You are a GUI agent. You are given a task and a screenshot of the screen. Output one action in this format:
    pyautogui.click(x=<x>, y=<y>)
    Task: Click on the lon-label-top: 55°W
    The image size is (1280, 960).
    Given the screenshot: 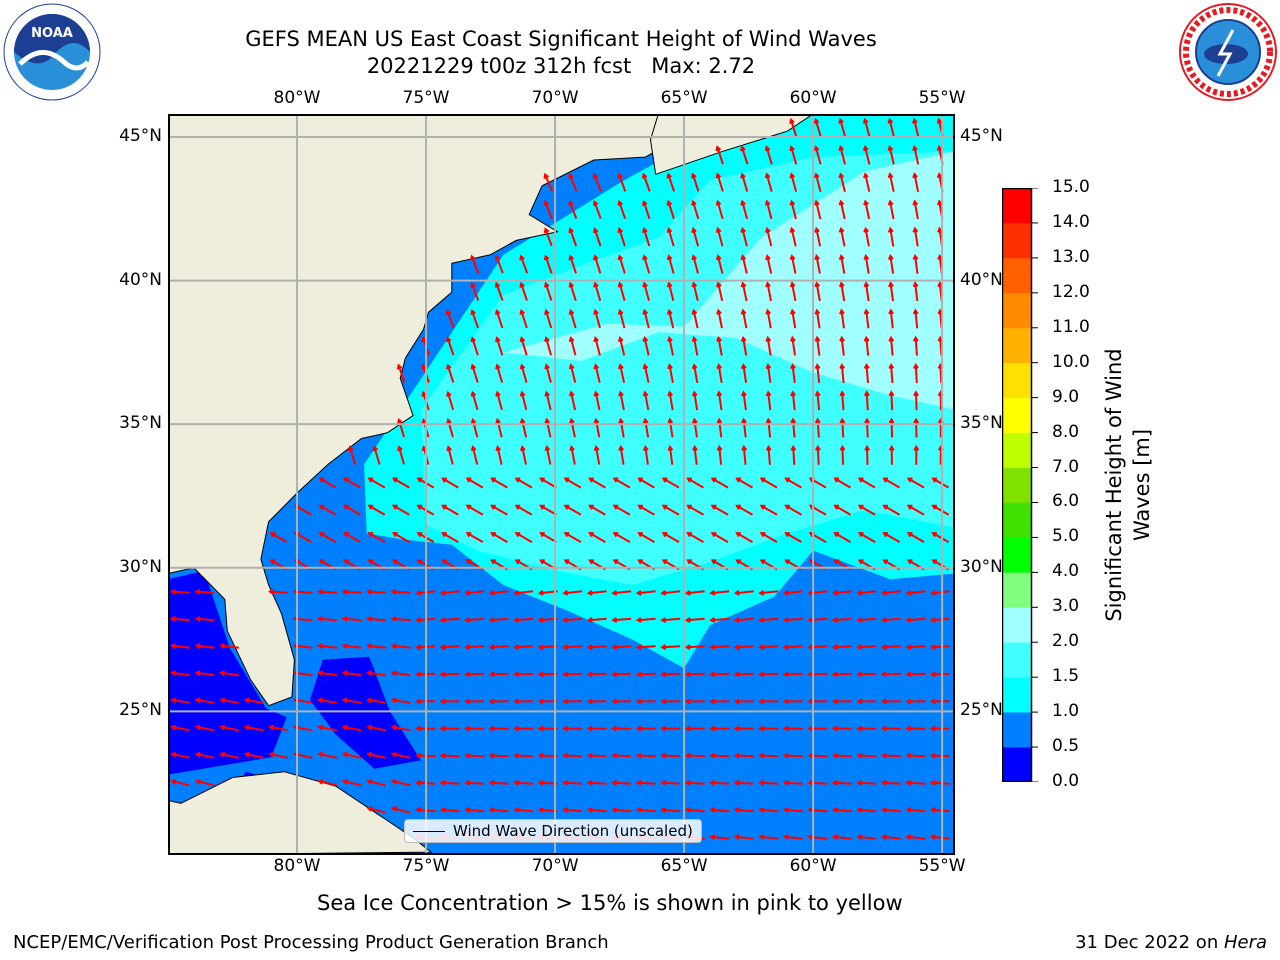 What is the action you would take?
    pyautogui.click(x=942, y=98)
    